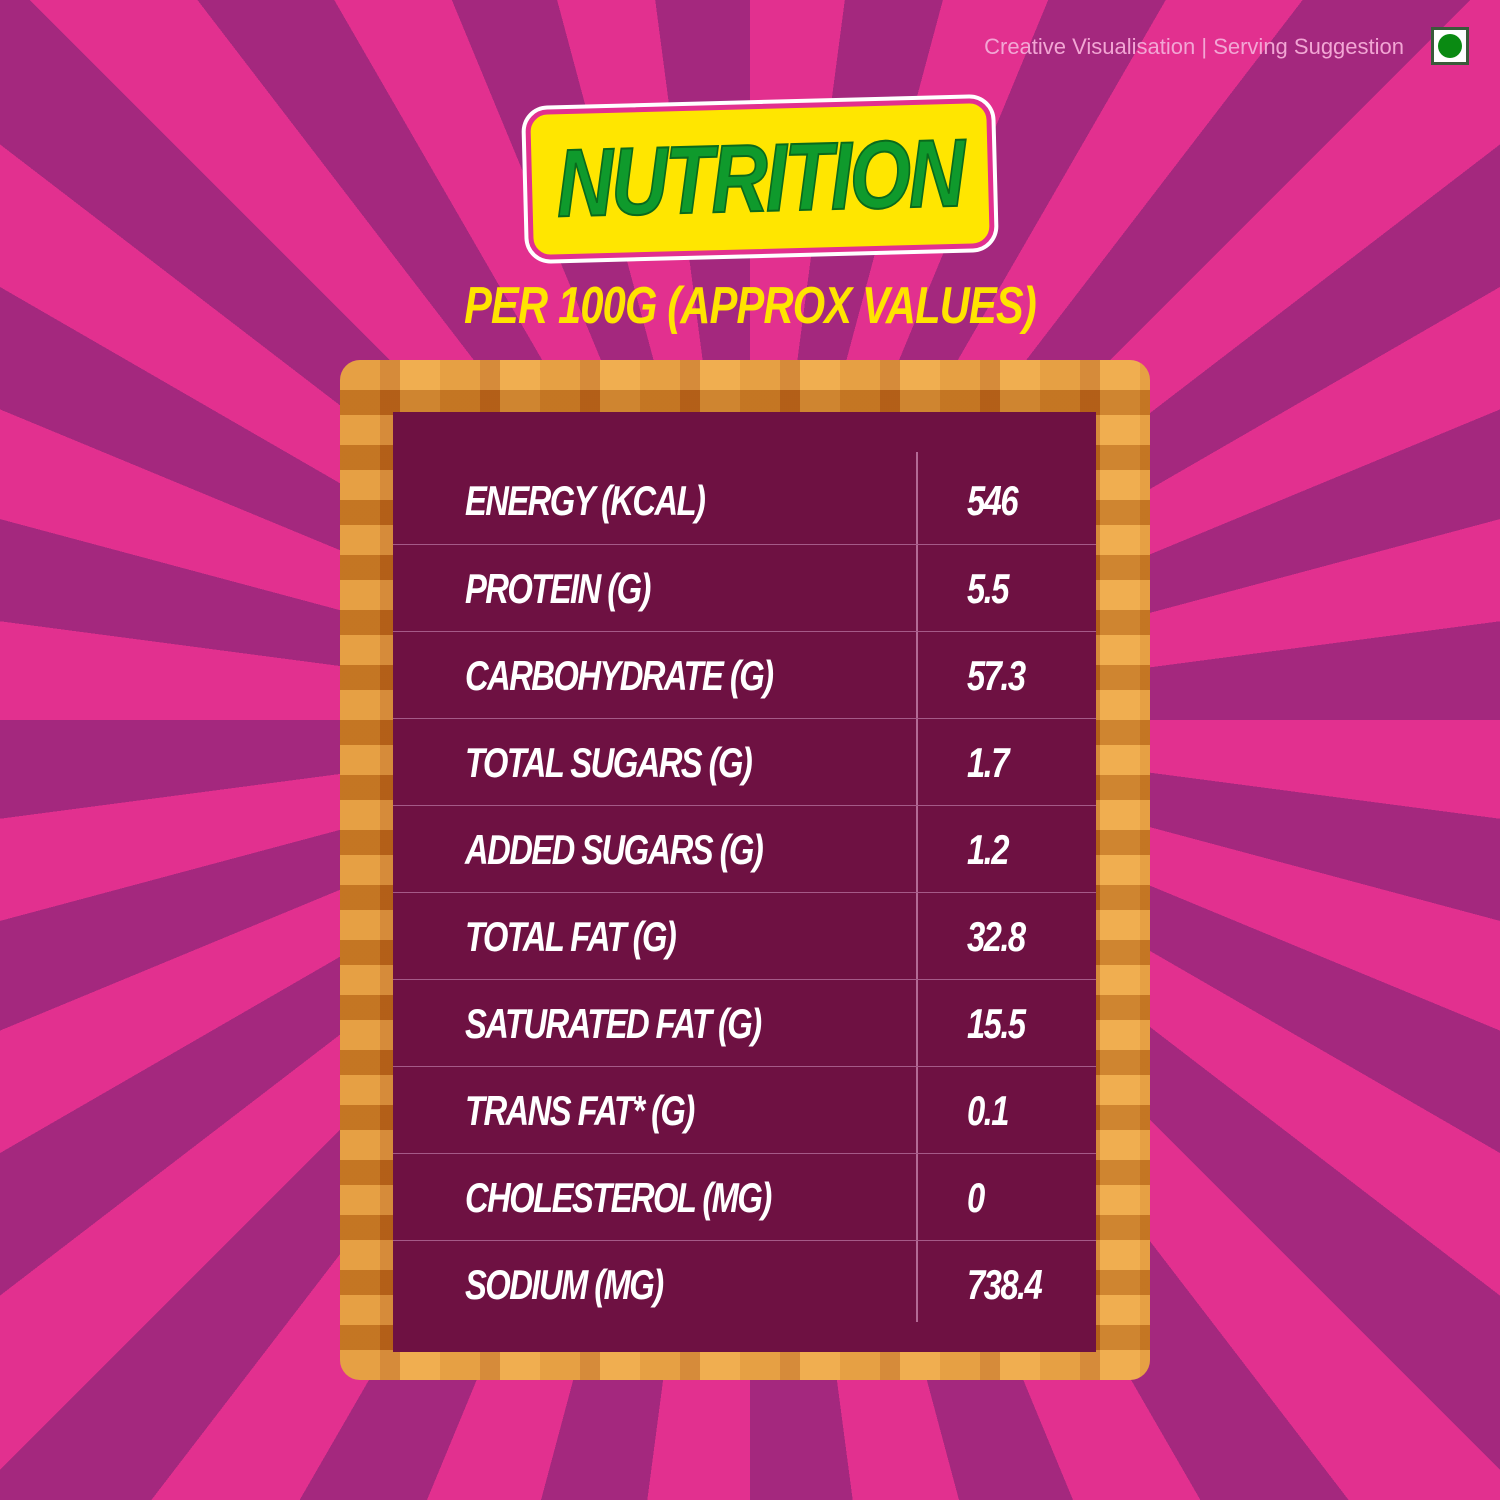 Image resolution: width=1500 pixels, height=1500 pixels. I want to click on nutrient-value: 738.4, so click(1005, 1284).